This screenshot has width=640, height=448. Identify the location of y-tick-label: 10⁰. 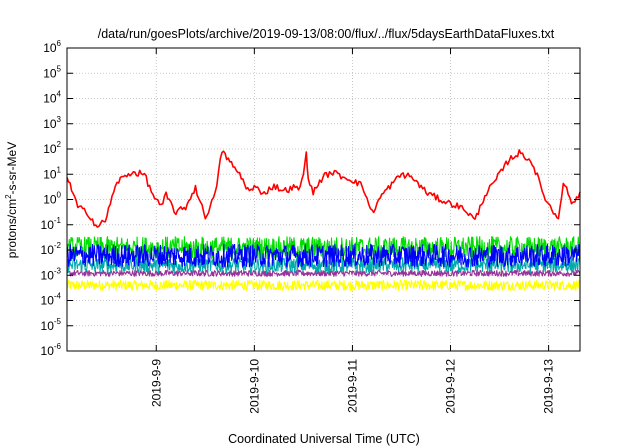
(52, 199).